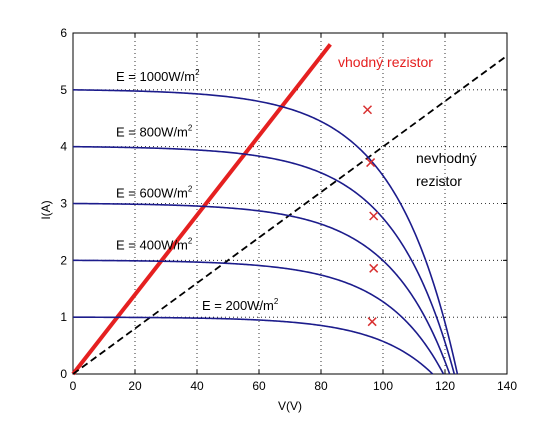 The image size is (556, 433). Describe the element at coordinates (446, 158) in the screenshot. I see `unsuitable-resistor-label-line1: nevhodný` at that location.